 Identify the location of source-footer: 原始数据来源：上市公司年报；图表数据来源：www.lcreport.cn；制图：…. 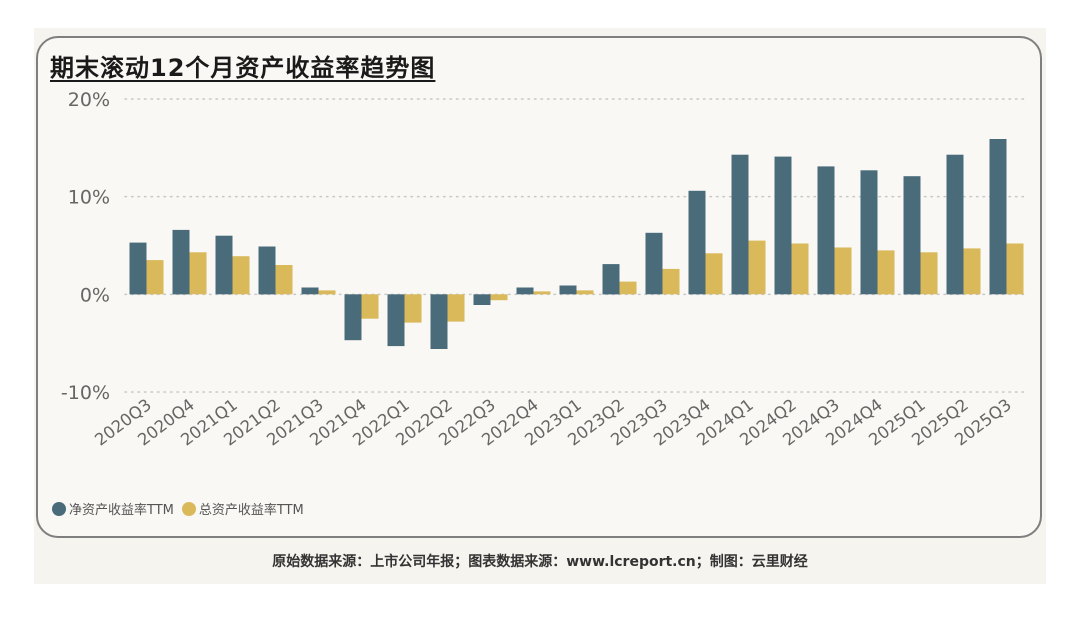
(540, 562).